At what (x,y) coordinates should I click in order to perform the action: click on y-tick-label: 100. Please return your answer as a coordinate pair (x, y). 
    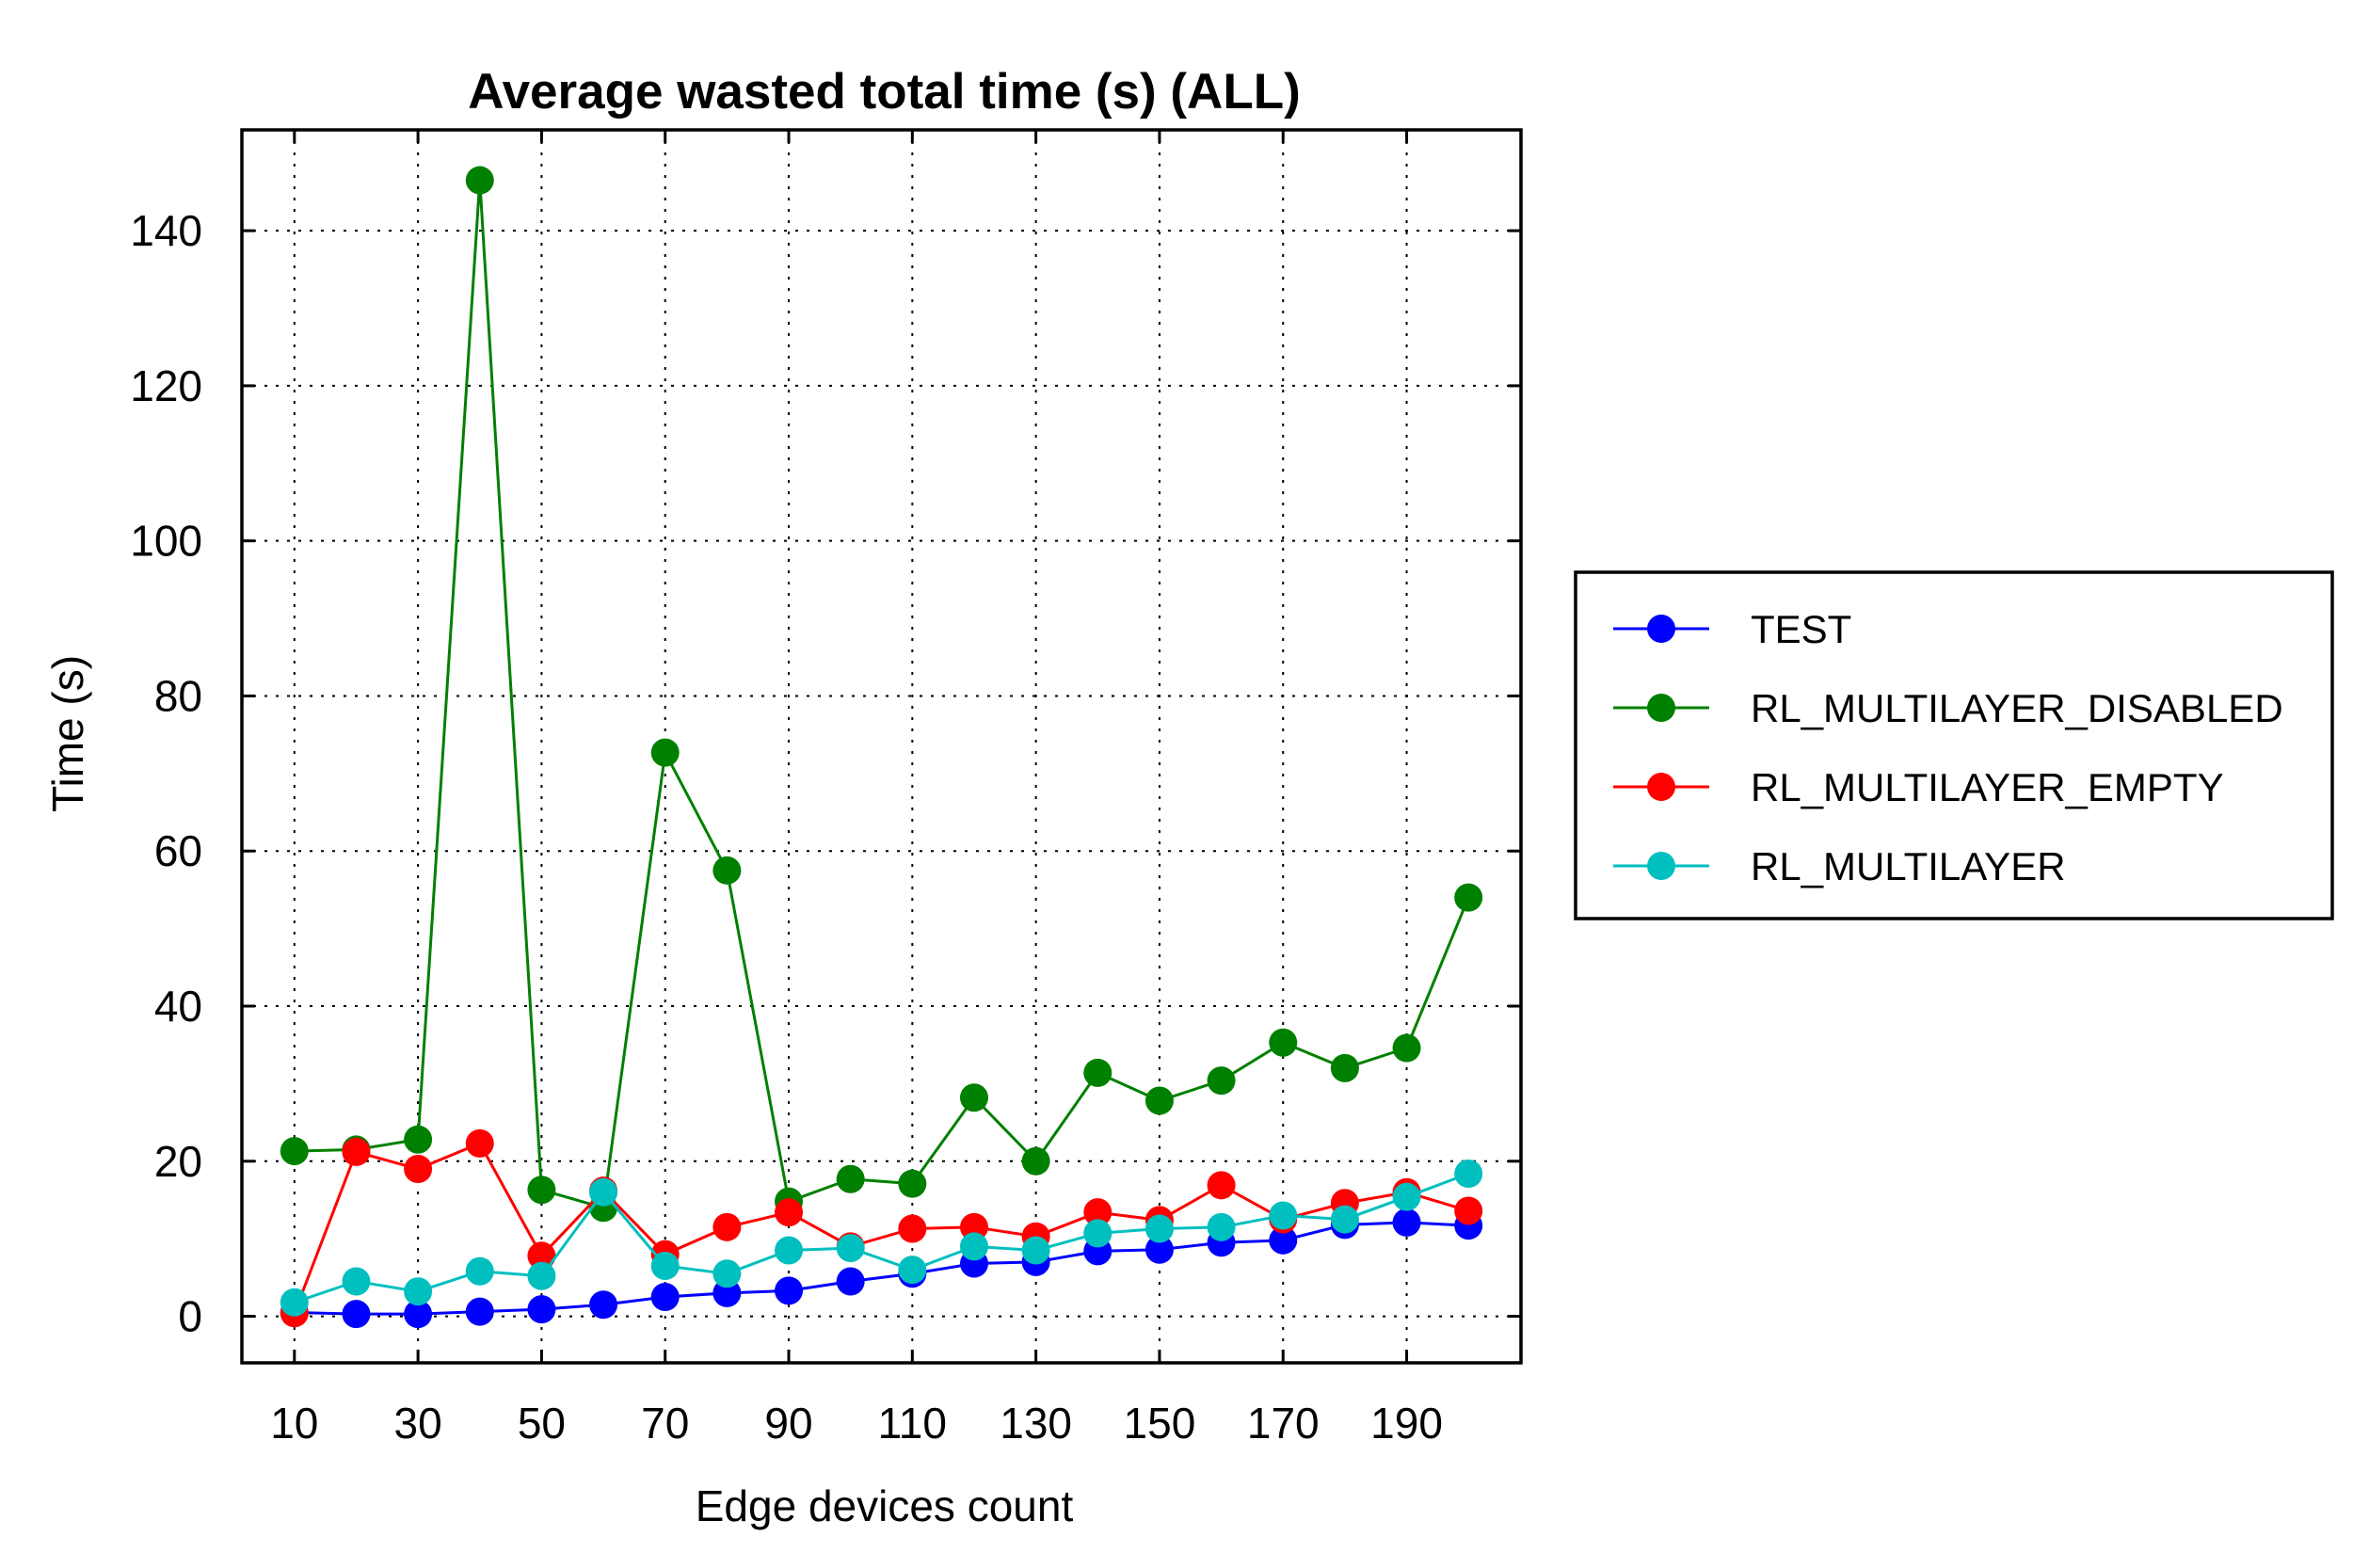
    Looking at the image, I should click on (166, 541).